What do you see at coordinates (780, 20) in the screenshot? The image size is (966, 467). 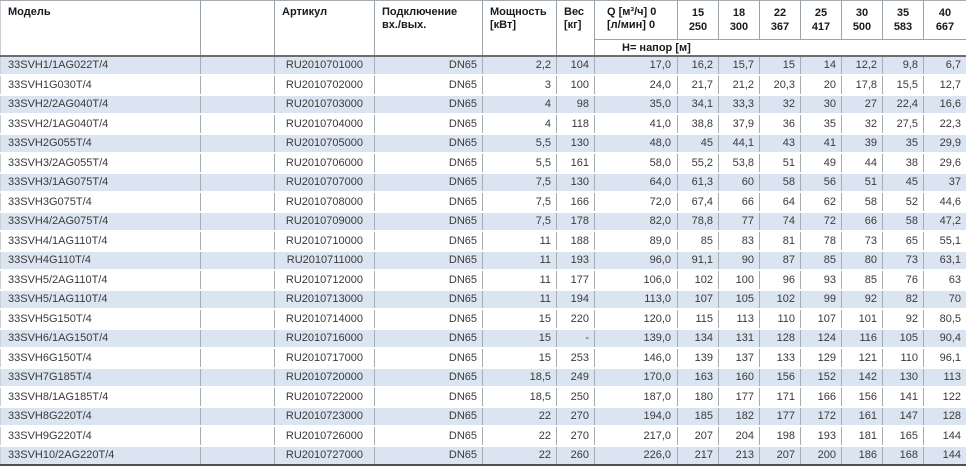 I see `col-header-flow-22: 22 367` at bounding box center [780, 20].